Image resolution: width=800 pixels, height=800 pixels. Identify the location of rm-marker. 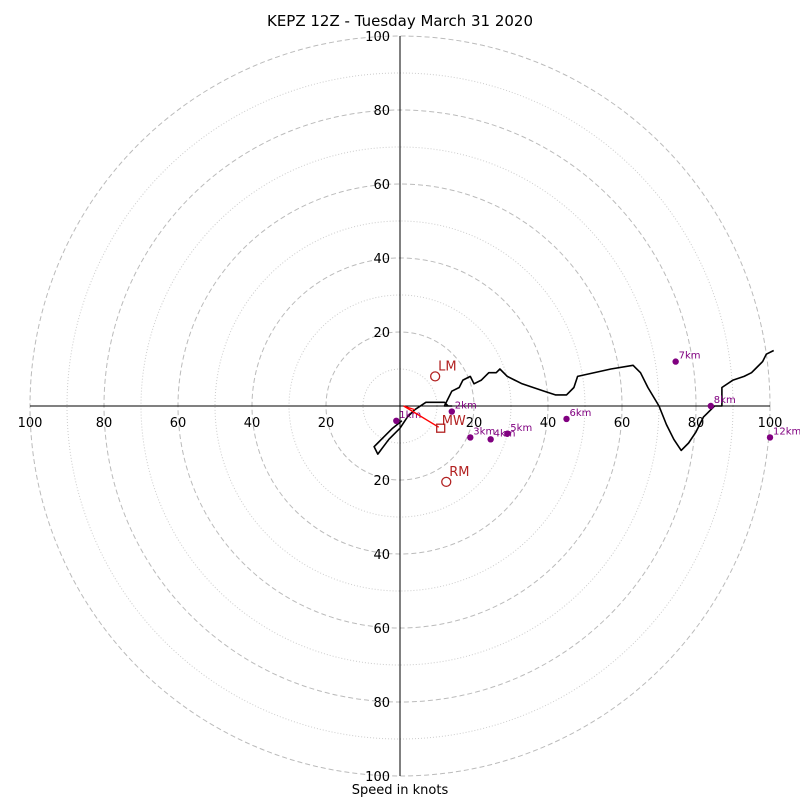
(446, 482).